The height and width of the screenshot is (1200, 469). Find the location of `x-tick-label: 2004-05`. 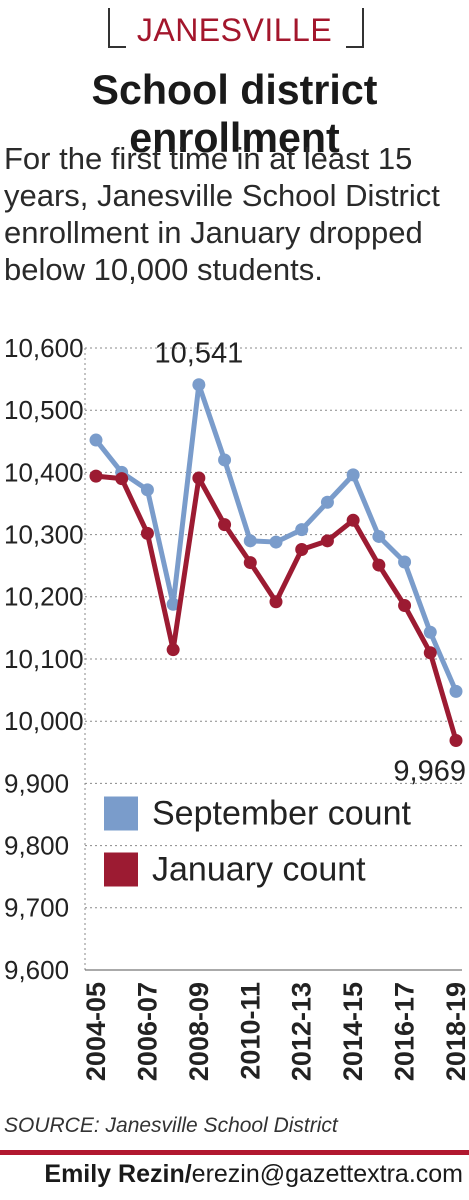

x-tick-label: 2004-05 is located at coordinates (96, 1031).